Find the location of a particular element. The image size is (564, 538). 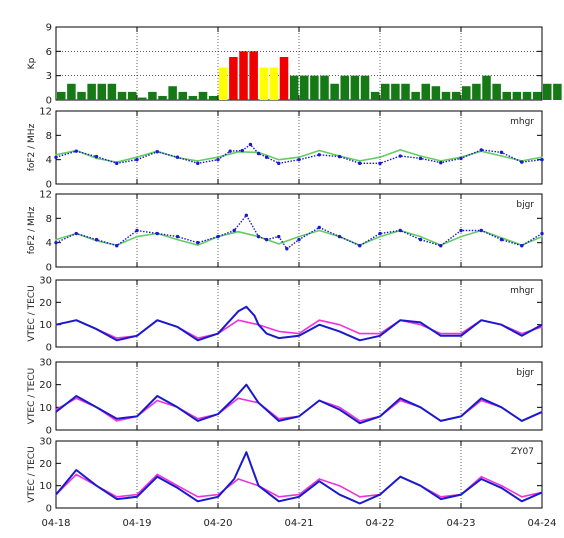

y-tick-label: 3 is located at coordinates (49, 76).